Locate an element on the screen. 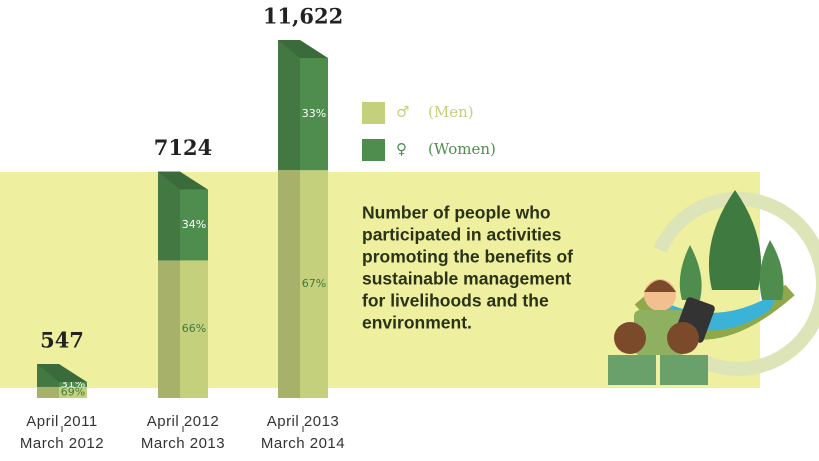 Image resolution: width=819 pixels, height=461 pixels. x-tick-label: March 2014 is located at coordinates (303, 443).